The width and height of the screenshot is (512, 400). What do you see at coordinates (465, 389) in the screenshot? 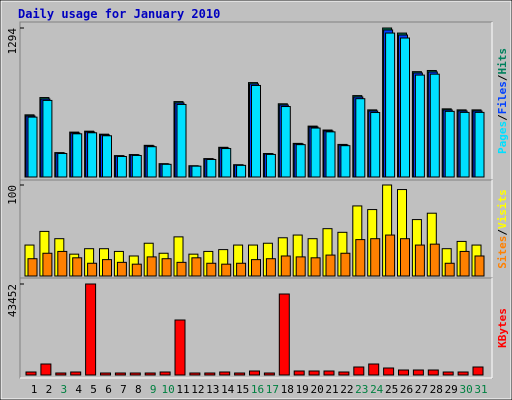
I see `x-tick-label: 30` at bounding box center [465, 389].